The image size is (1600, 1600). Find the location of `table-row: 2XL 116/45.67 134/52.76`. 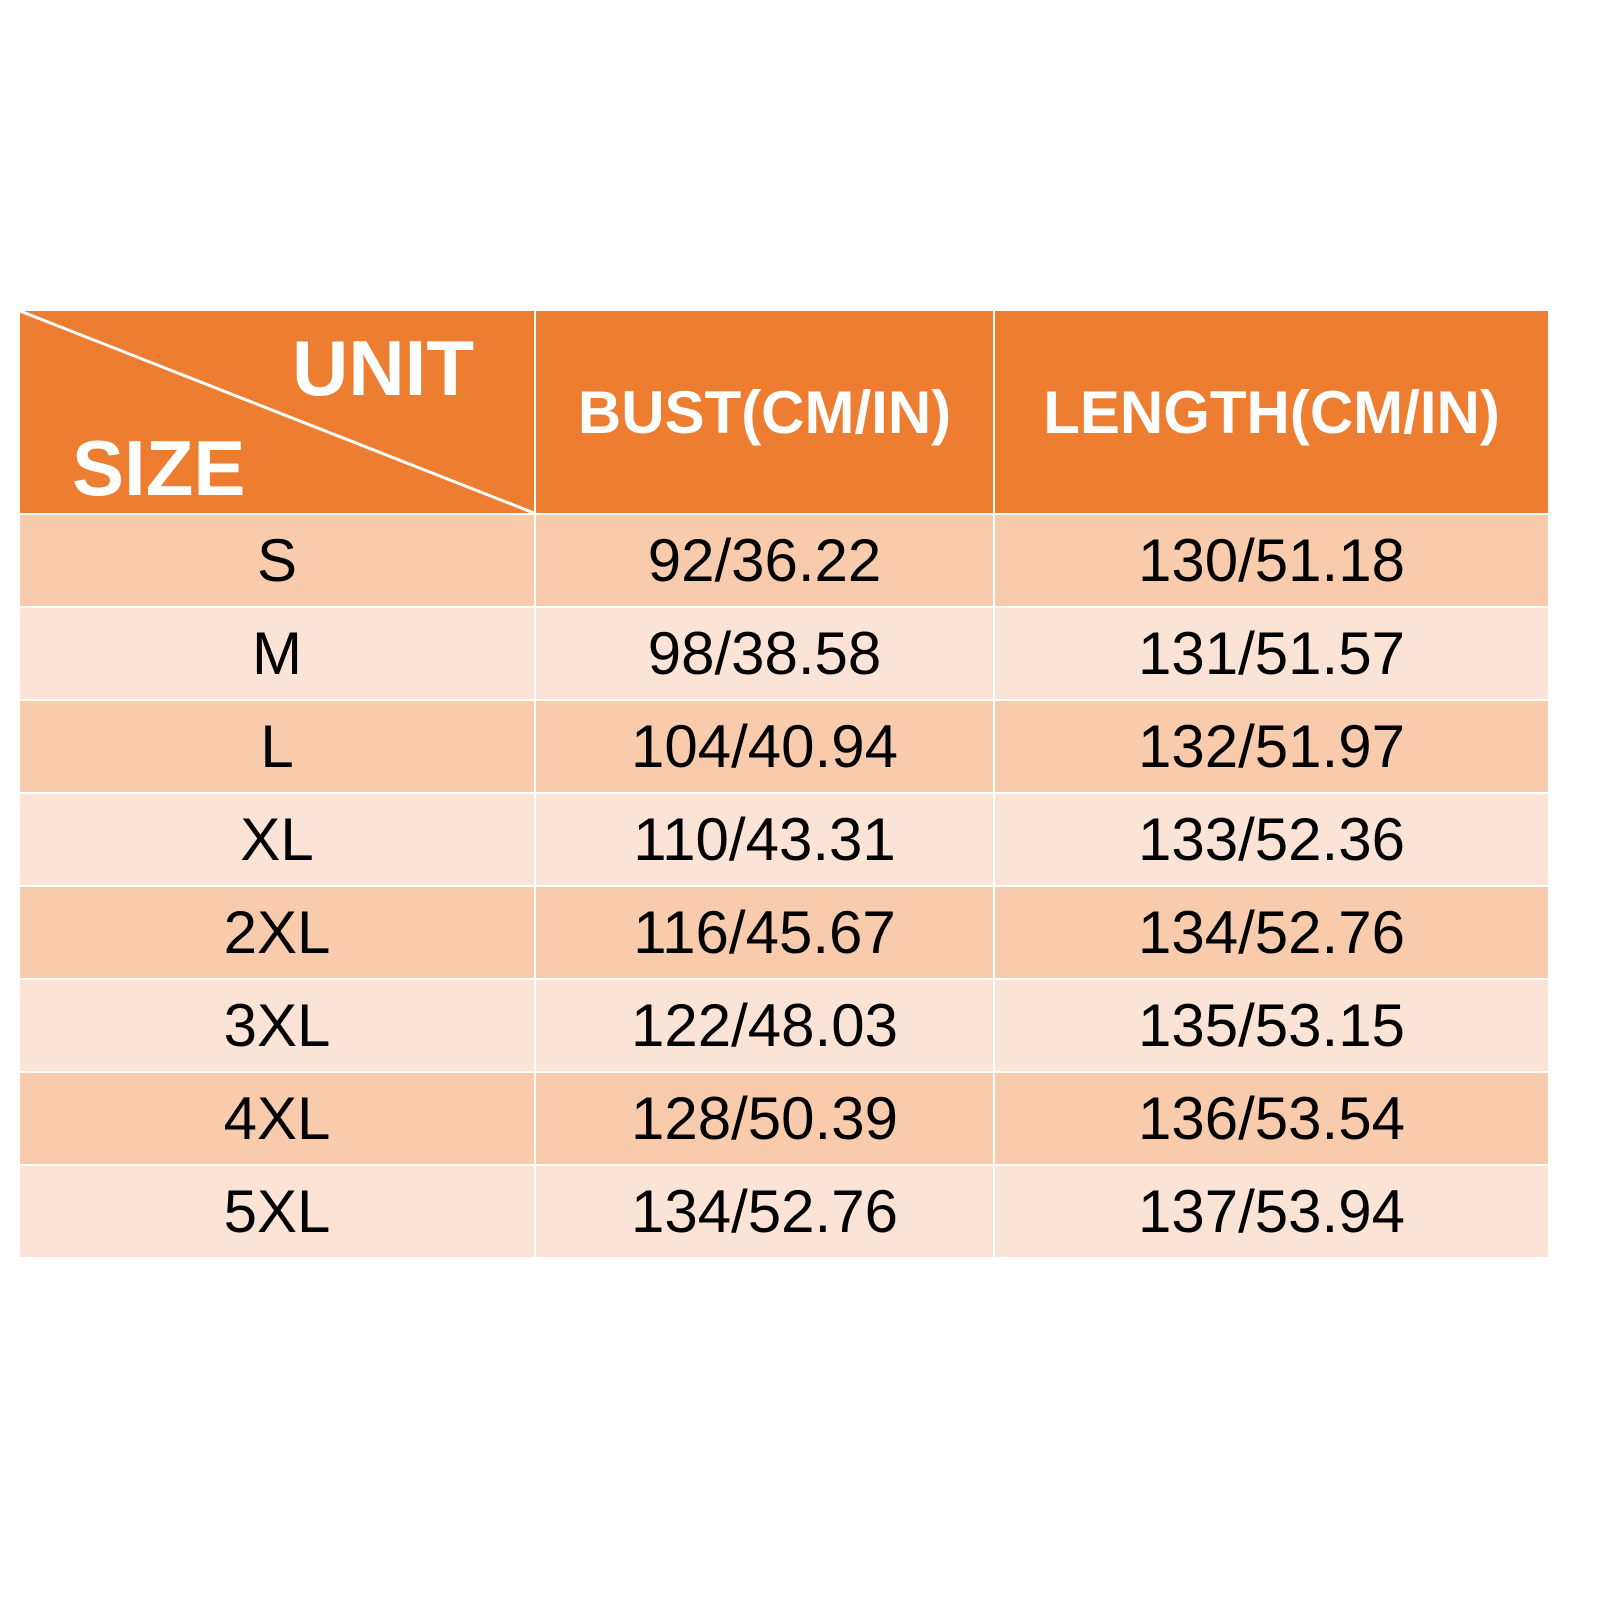

table-row: 2XL 116/45.67 134/52.76 is located at coordinates (784, 932).